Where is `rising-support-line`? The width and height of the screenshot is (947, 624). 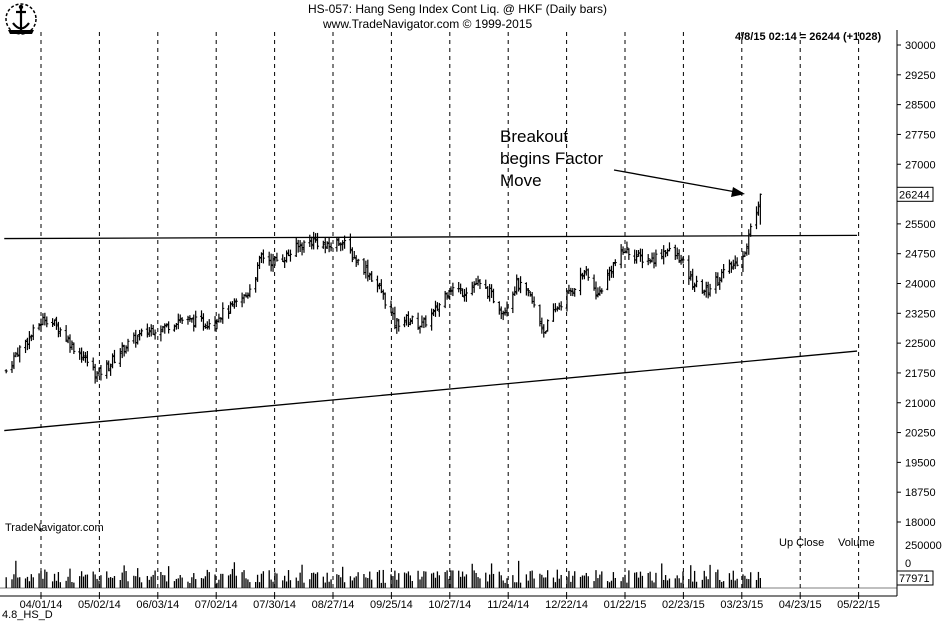
rising-support-line is located at coordinates (431, 391).